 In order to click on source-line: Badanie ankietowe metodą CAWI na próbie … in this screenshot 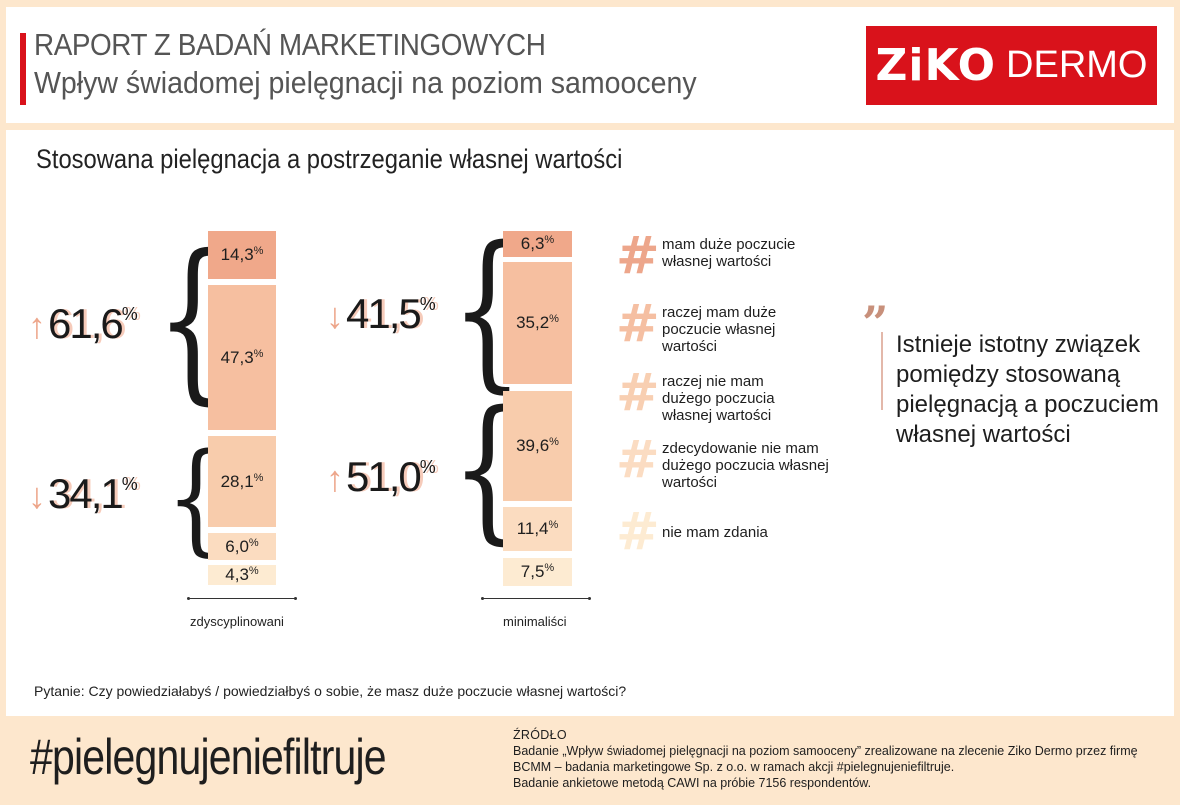, I will do `click(692, 783)`.